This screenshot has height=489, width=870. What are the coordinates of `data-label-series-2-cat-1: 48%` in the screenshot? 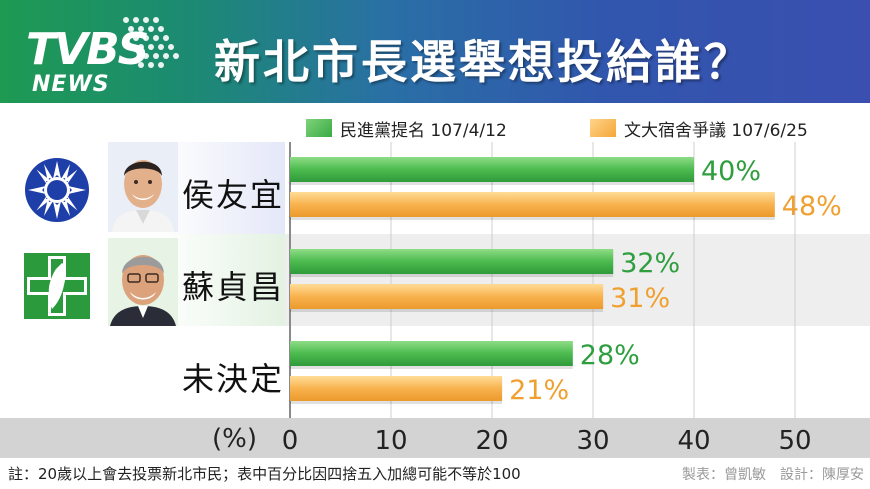 It's located at (812, 206).